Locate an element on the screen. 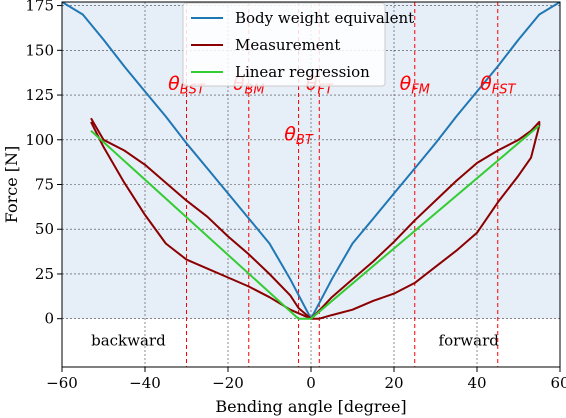  y-axis-label: Force [N] is located at coordinates (11, 185).